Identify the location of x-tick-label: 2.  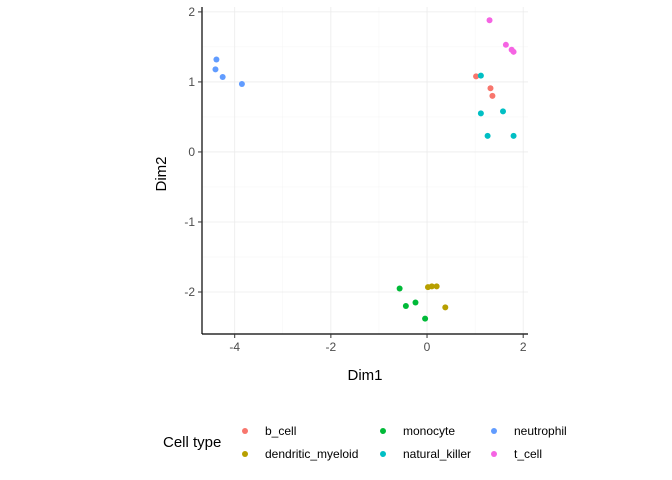
(523, 347).